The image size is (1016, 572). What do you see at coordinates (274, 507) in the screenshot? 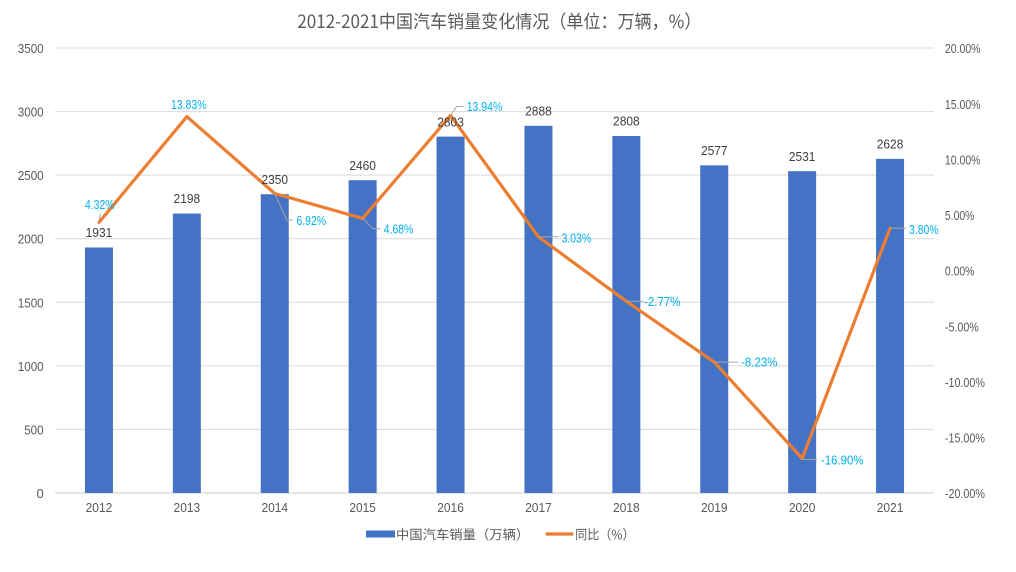
I see `svg-text: 2014` at bounding box center [274, 507].